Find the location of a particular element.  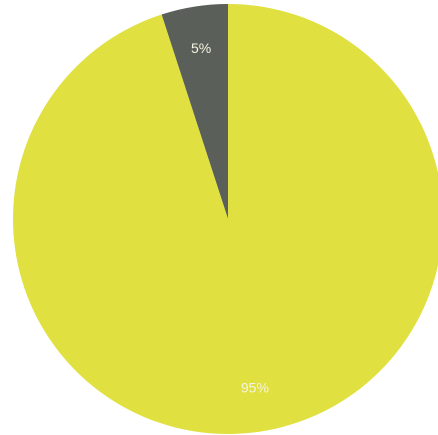

slice-label-5pct: 5% is located at coordinates (201, 48).